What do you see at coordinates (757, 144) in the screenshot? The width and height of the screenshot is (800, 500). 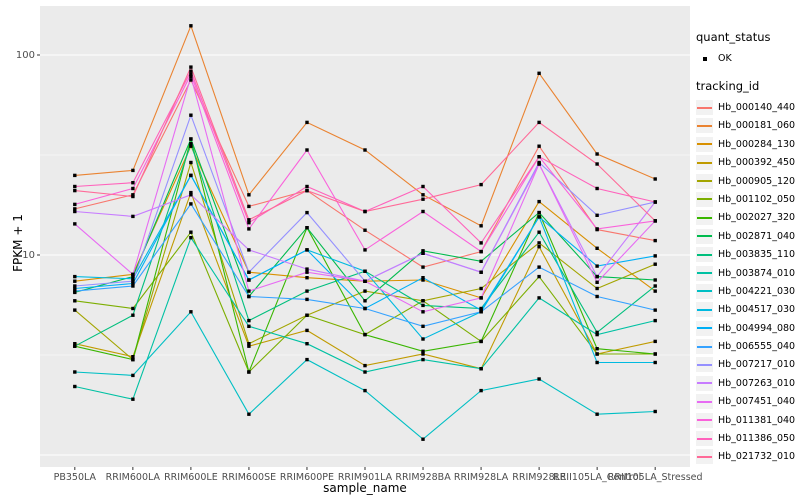 I see `legend-item-label: Hb_000284_130` at bounding box center [757, 144].